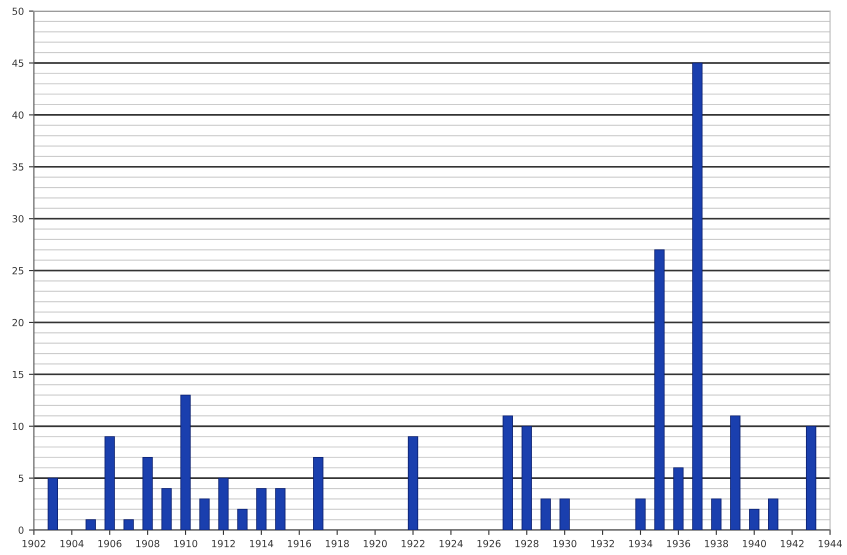 This screenshot has width=847, height=555. I want to click on x-tick-label: 1916, so click(300, 544).